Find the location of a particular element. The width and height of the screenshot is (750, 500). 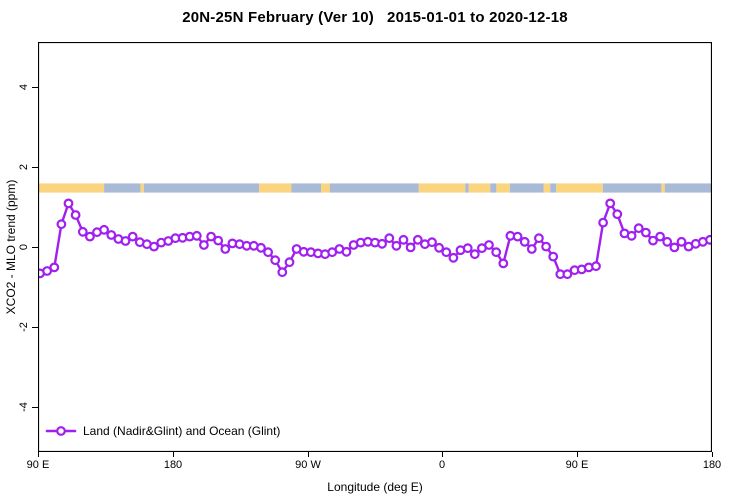

y-tick-label: 4 is located at coordinates (24, 87).